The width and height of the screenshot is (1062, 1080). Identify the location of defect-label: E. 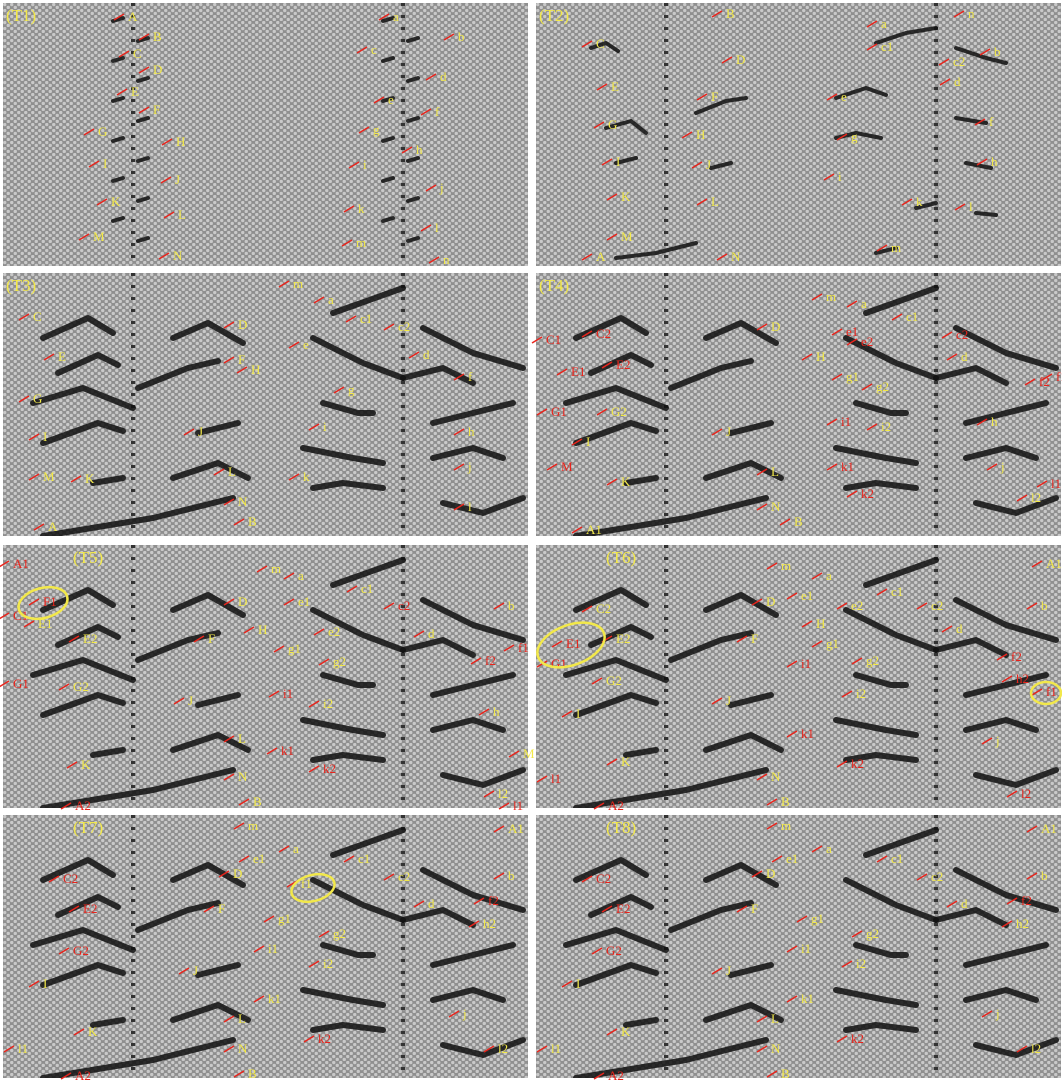
(62, 356).